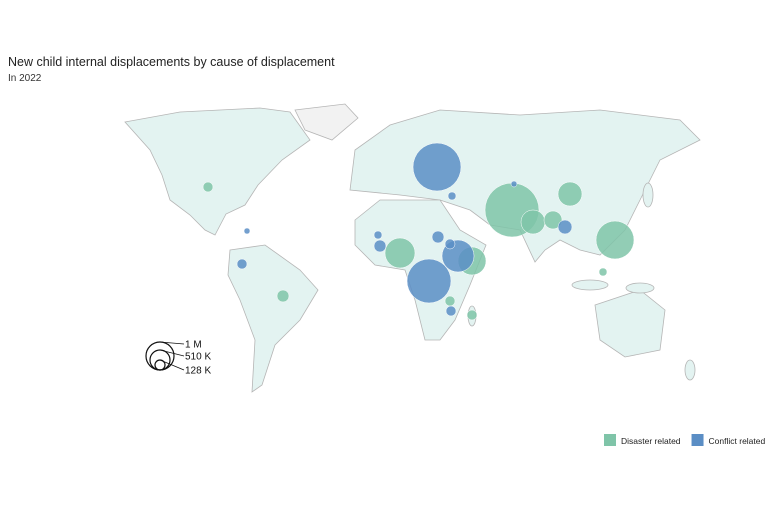 Image resolution: width=768 pixels, height=512 pixels. I want to click on legend-label: Conflict related, so click(737, 441).